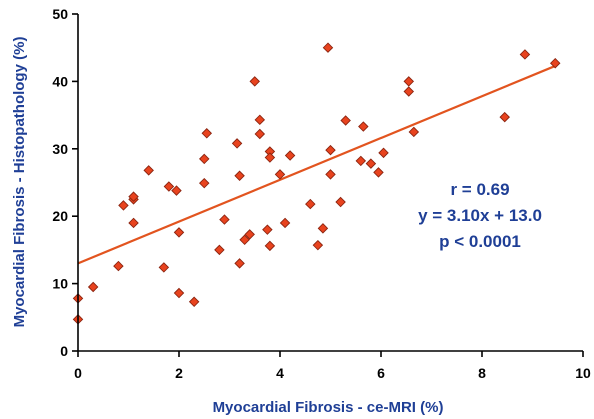  What do you see at coordinates (328, 407) in the screenshot?
I see `x-axis-label: Myocardial Fibrosis - ce-MRI (%)` at bounding box center [328, 407].